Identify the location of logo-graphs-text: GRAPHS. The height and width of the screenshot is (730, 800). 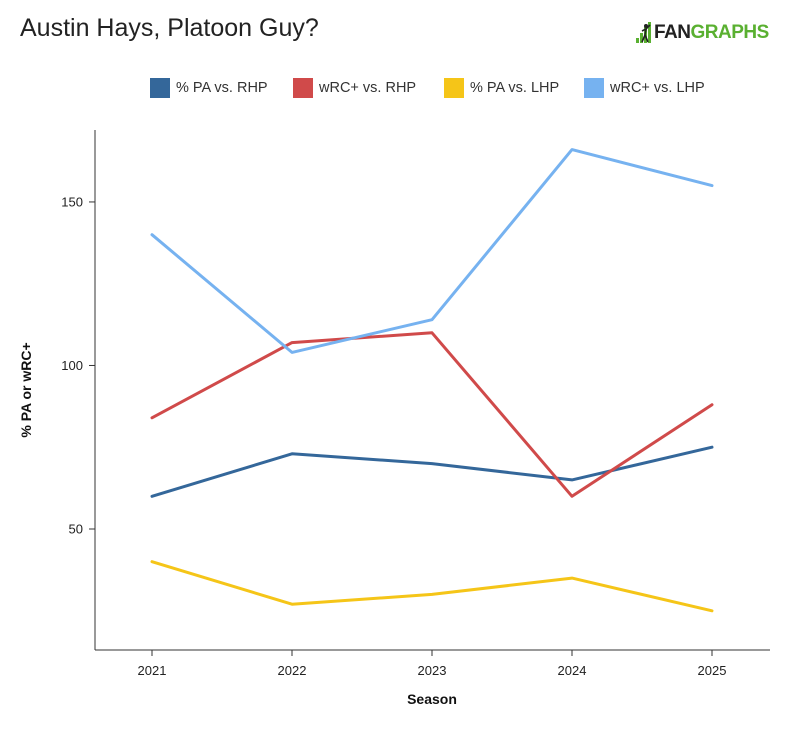
(730, 32).